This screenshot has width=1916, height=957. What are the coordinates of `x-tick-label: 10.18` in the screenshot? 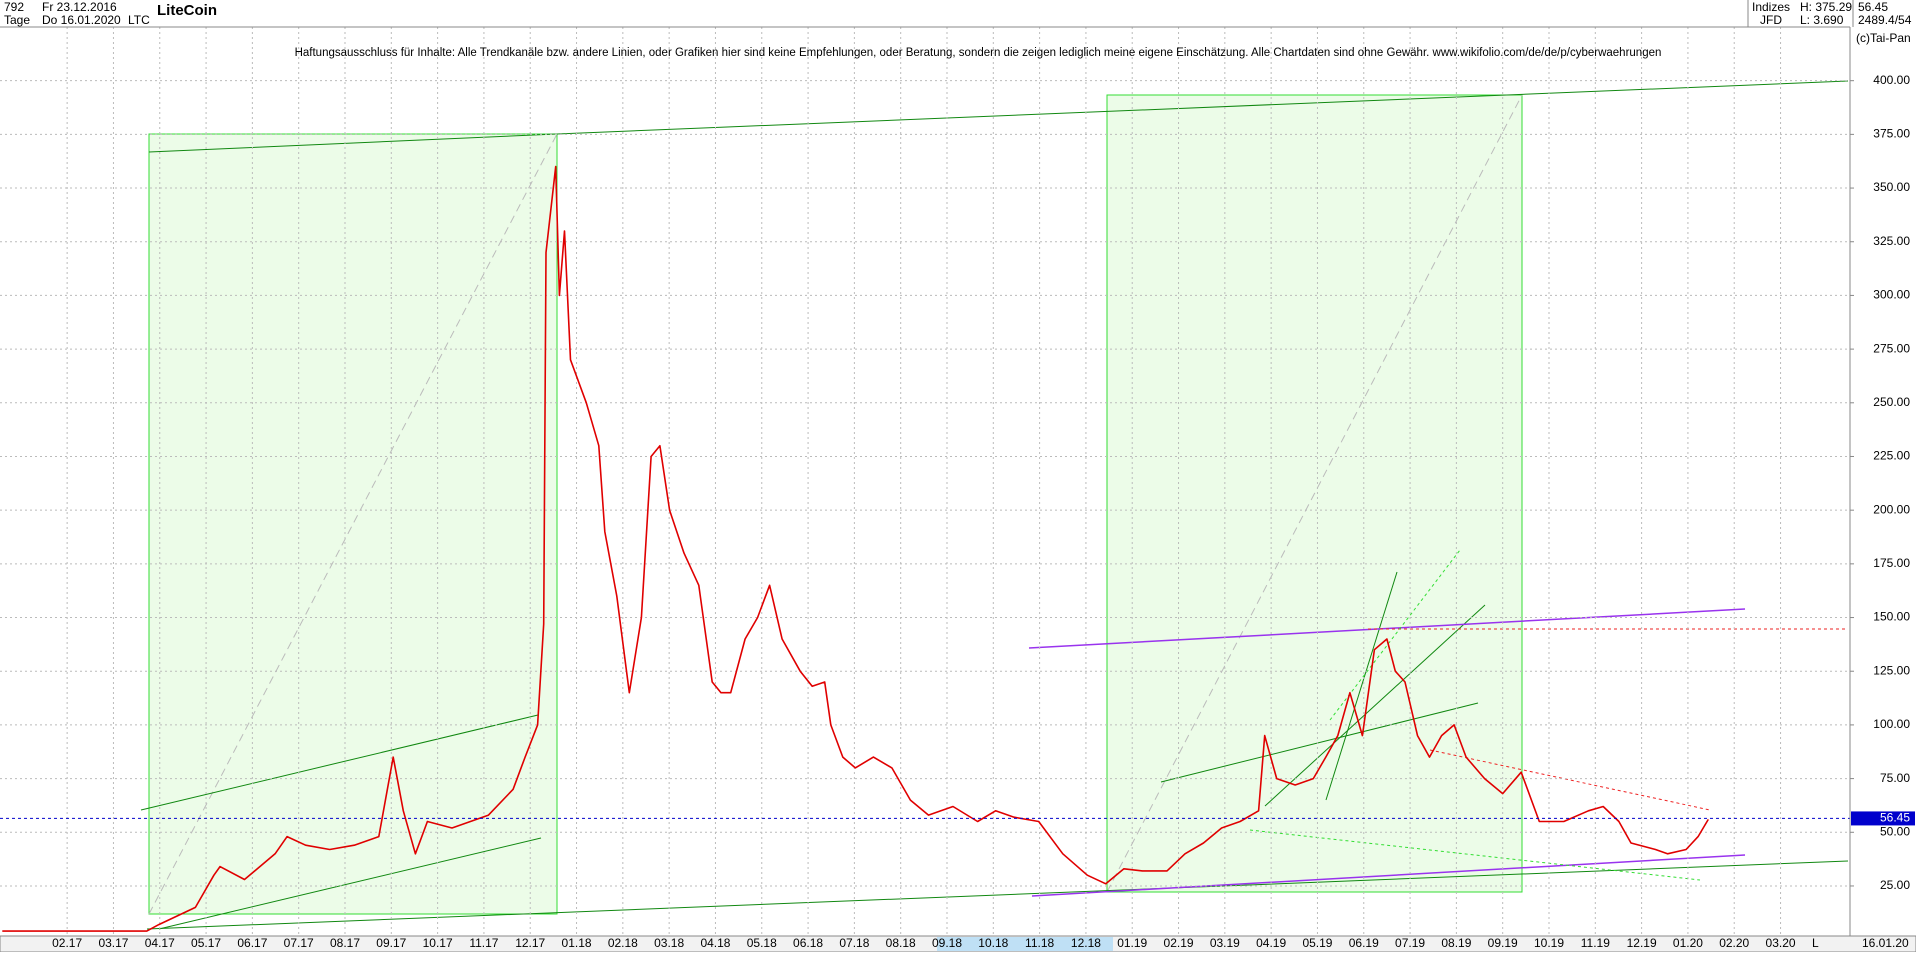 It's located at (993, 943).